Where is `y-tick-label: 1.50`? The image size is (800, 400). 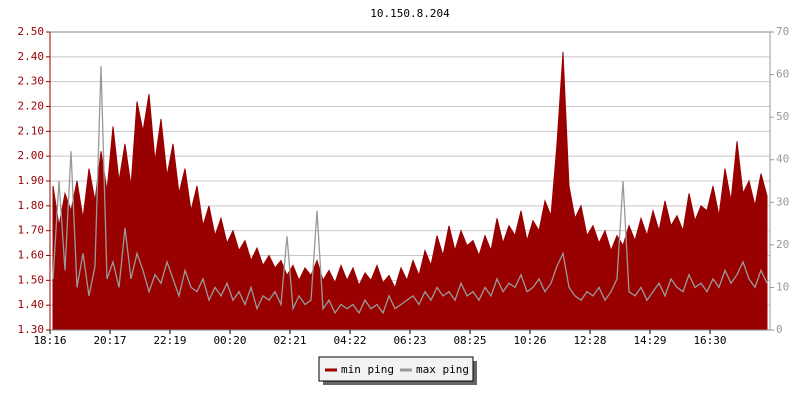 y-tick-label: 1.50 is located at coordinates (31, 279).